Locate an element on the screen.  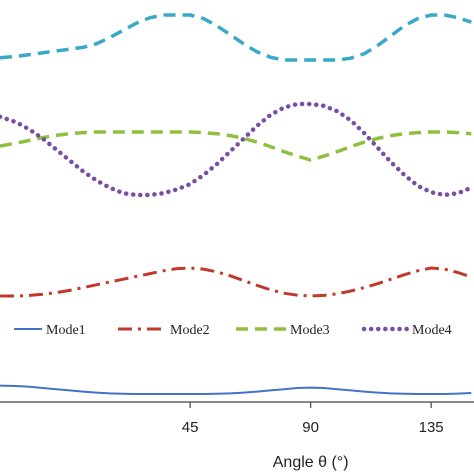
x-axis-ticks is located at coordinates (310, 405).